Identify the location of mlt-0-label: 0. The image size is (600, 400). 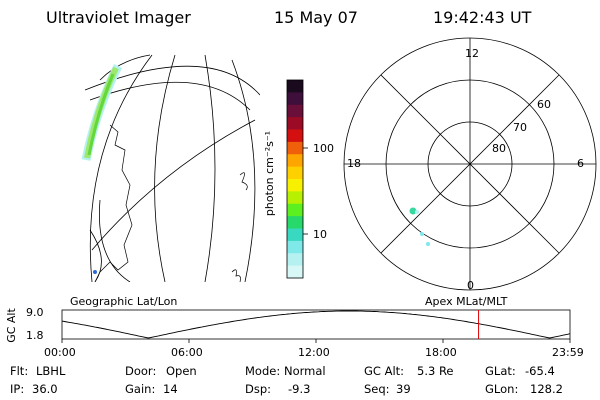
(470, 285).